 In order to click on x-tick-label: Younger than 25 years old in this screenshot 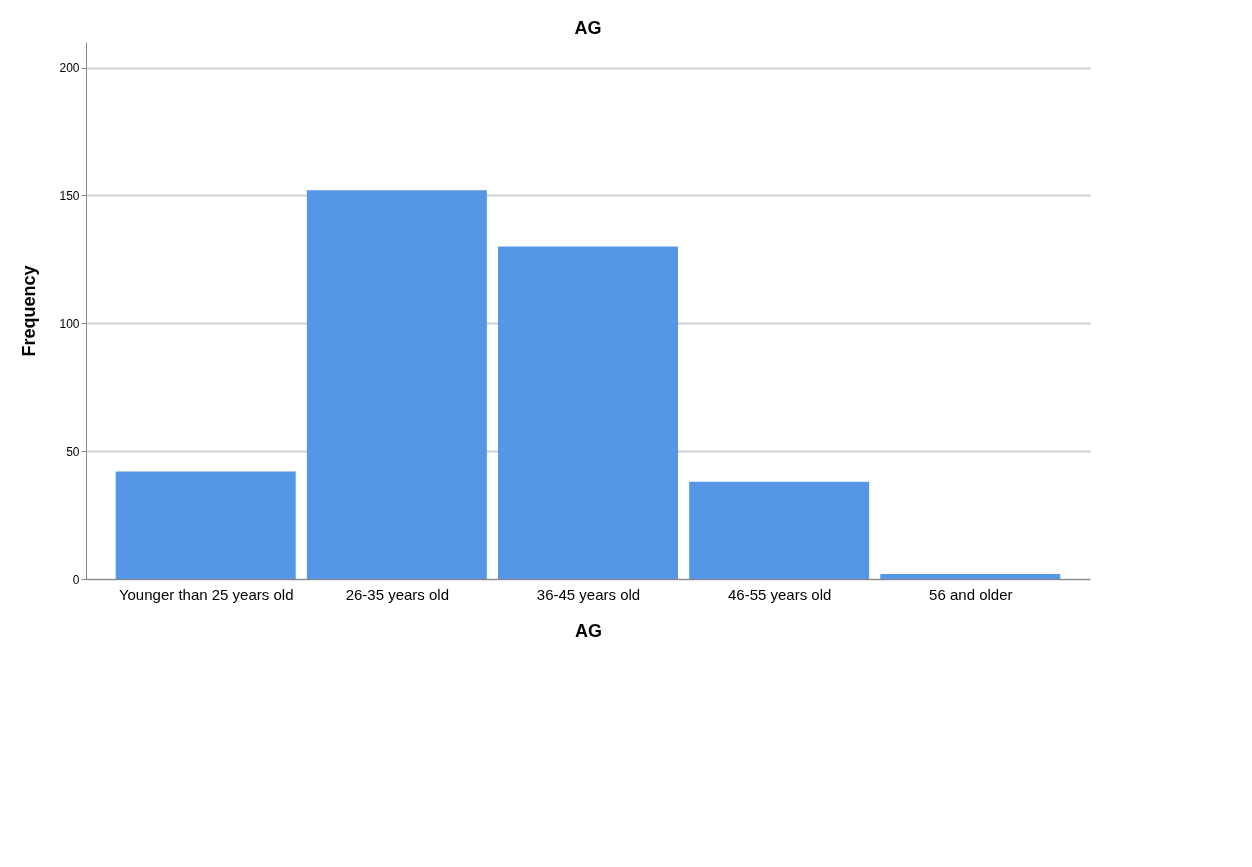, I will do `click(206, 594)`.